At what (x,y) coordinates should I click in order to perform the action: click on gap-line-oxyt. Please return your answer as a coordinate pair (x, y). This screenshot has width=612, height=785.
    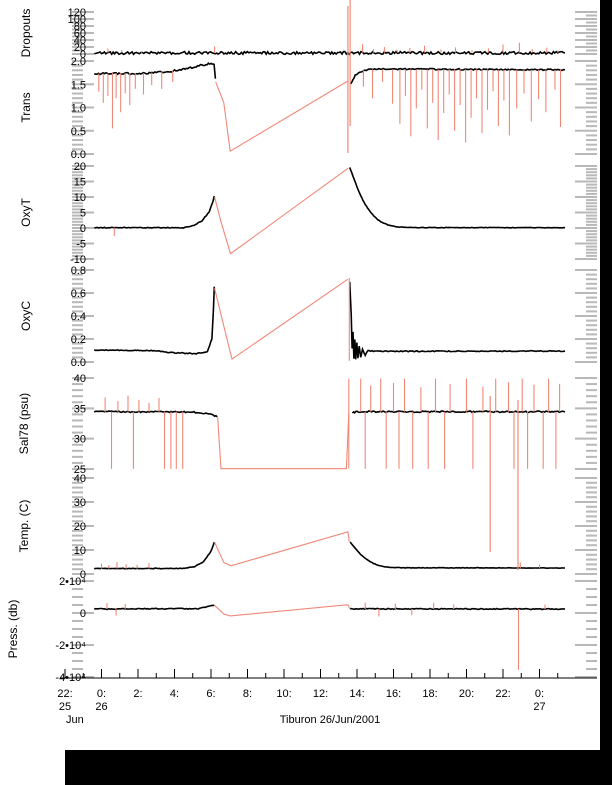
    Looking at the image, I should click on (281, 211).